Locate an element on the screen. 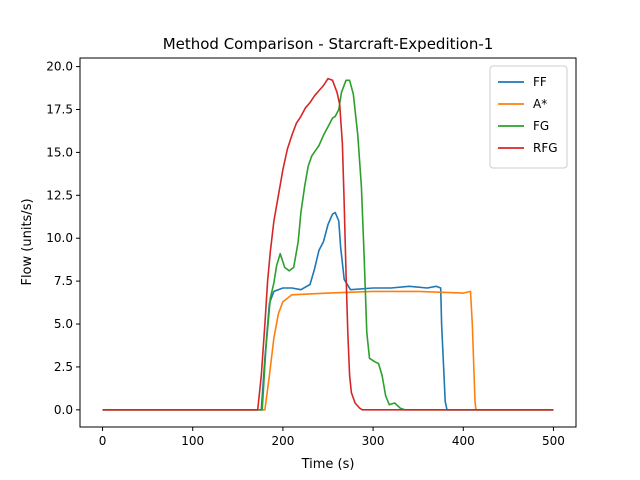 This screenshot has height=480, width=640. legend: FF A* FG RFG is located at coordinates (528, 117).